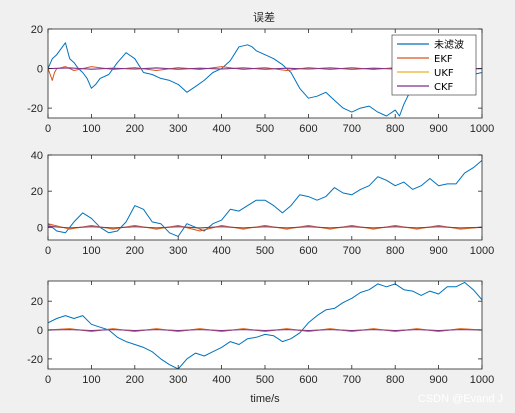 Image resolution: width=515 pixels, height=413 pixels. What do you see at coordinates (444, 87) in the screenshot?
I see `legend-label-ckf: CKF` at bounding box center [444, 87].